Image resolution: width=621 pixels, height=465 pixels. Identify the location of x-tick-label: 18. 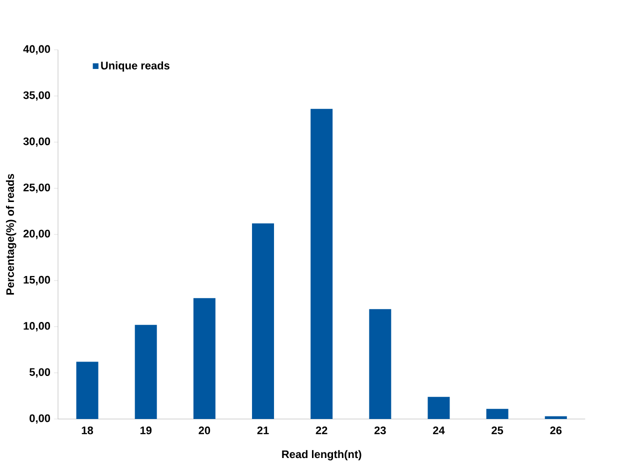
(88, 430).